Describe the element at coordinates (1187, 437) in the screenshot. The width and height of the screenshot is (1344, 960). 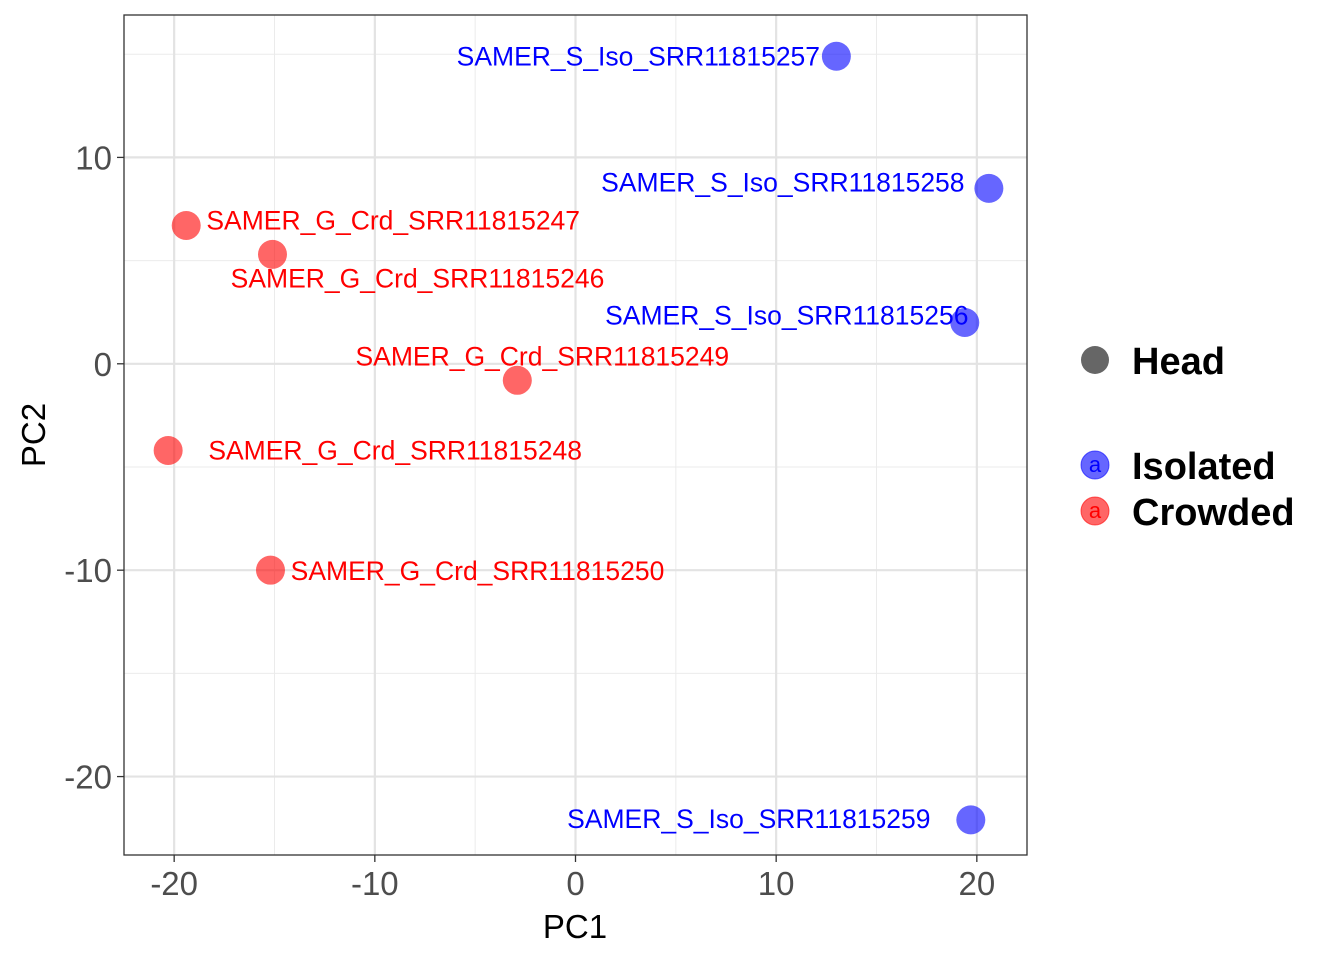
I see `legend: Head a Isolated a Crowded` at that location.